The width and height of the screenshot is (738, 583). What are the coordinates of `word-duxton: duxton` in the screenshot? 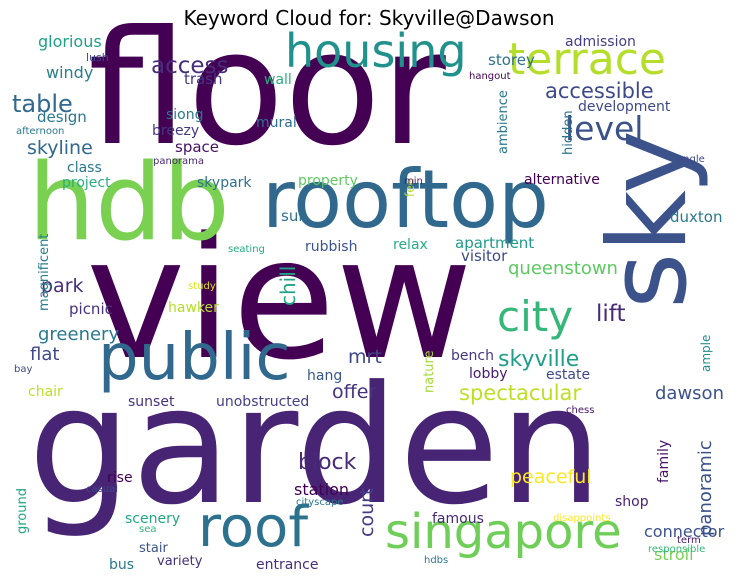 It's located at (696, 217).